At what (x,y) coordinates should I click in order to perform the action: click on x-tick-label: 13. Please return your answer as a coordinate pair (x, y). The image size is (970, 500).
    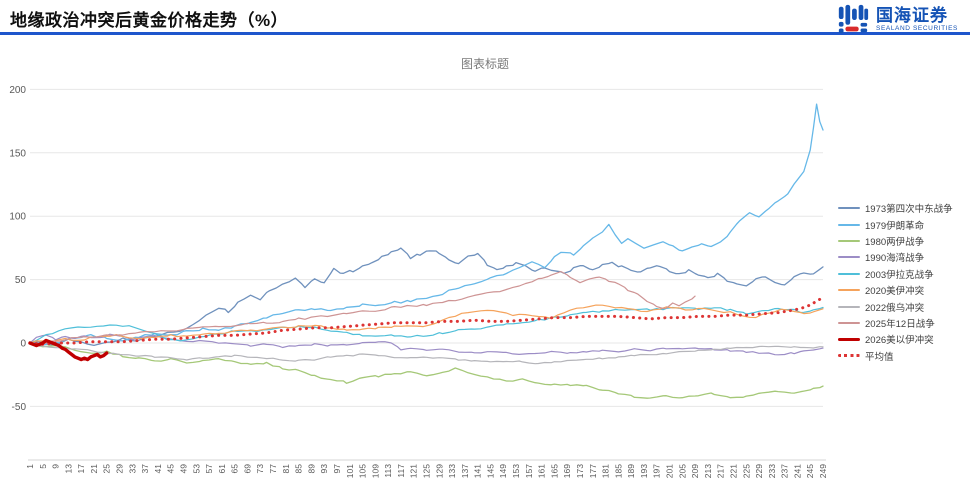
    Looking at the image, I should click on (68, 469).